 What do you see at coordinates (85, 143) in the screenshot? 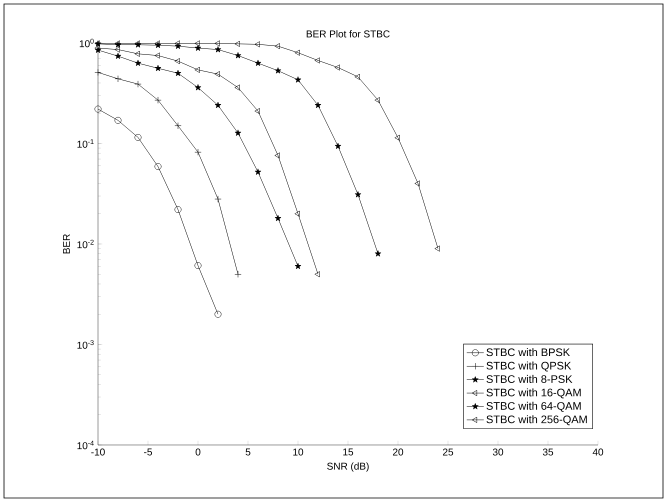
I see `y-tick-label: 10$^{-1}$` at bounding box center [85, 143].